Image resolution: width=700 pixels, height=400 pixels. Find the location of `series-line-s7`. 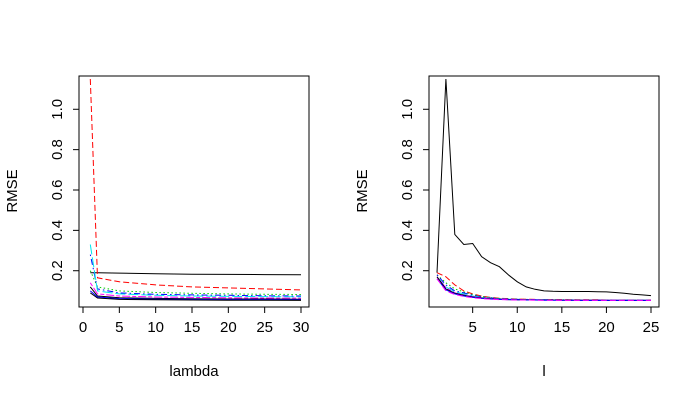

series-line-s7 is located at coordinates (195, 293).